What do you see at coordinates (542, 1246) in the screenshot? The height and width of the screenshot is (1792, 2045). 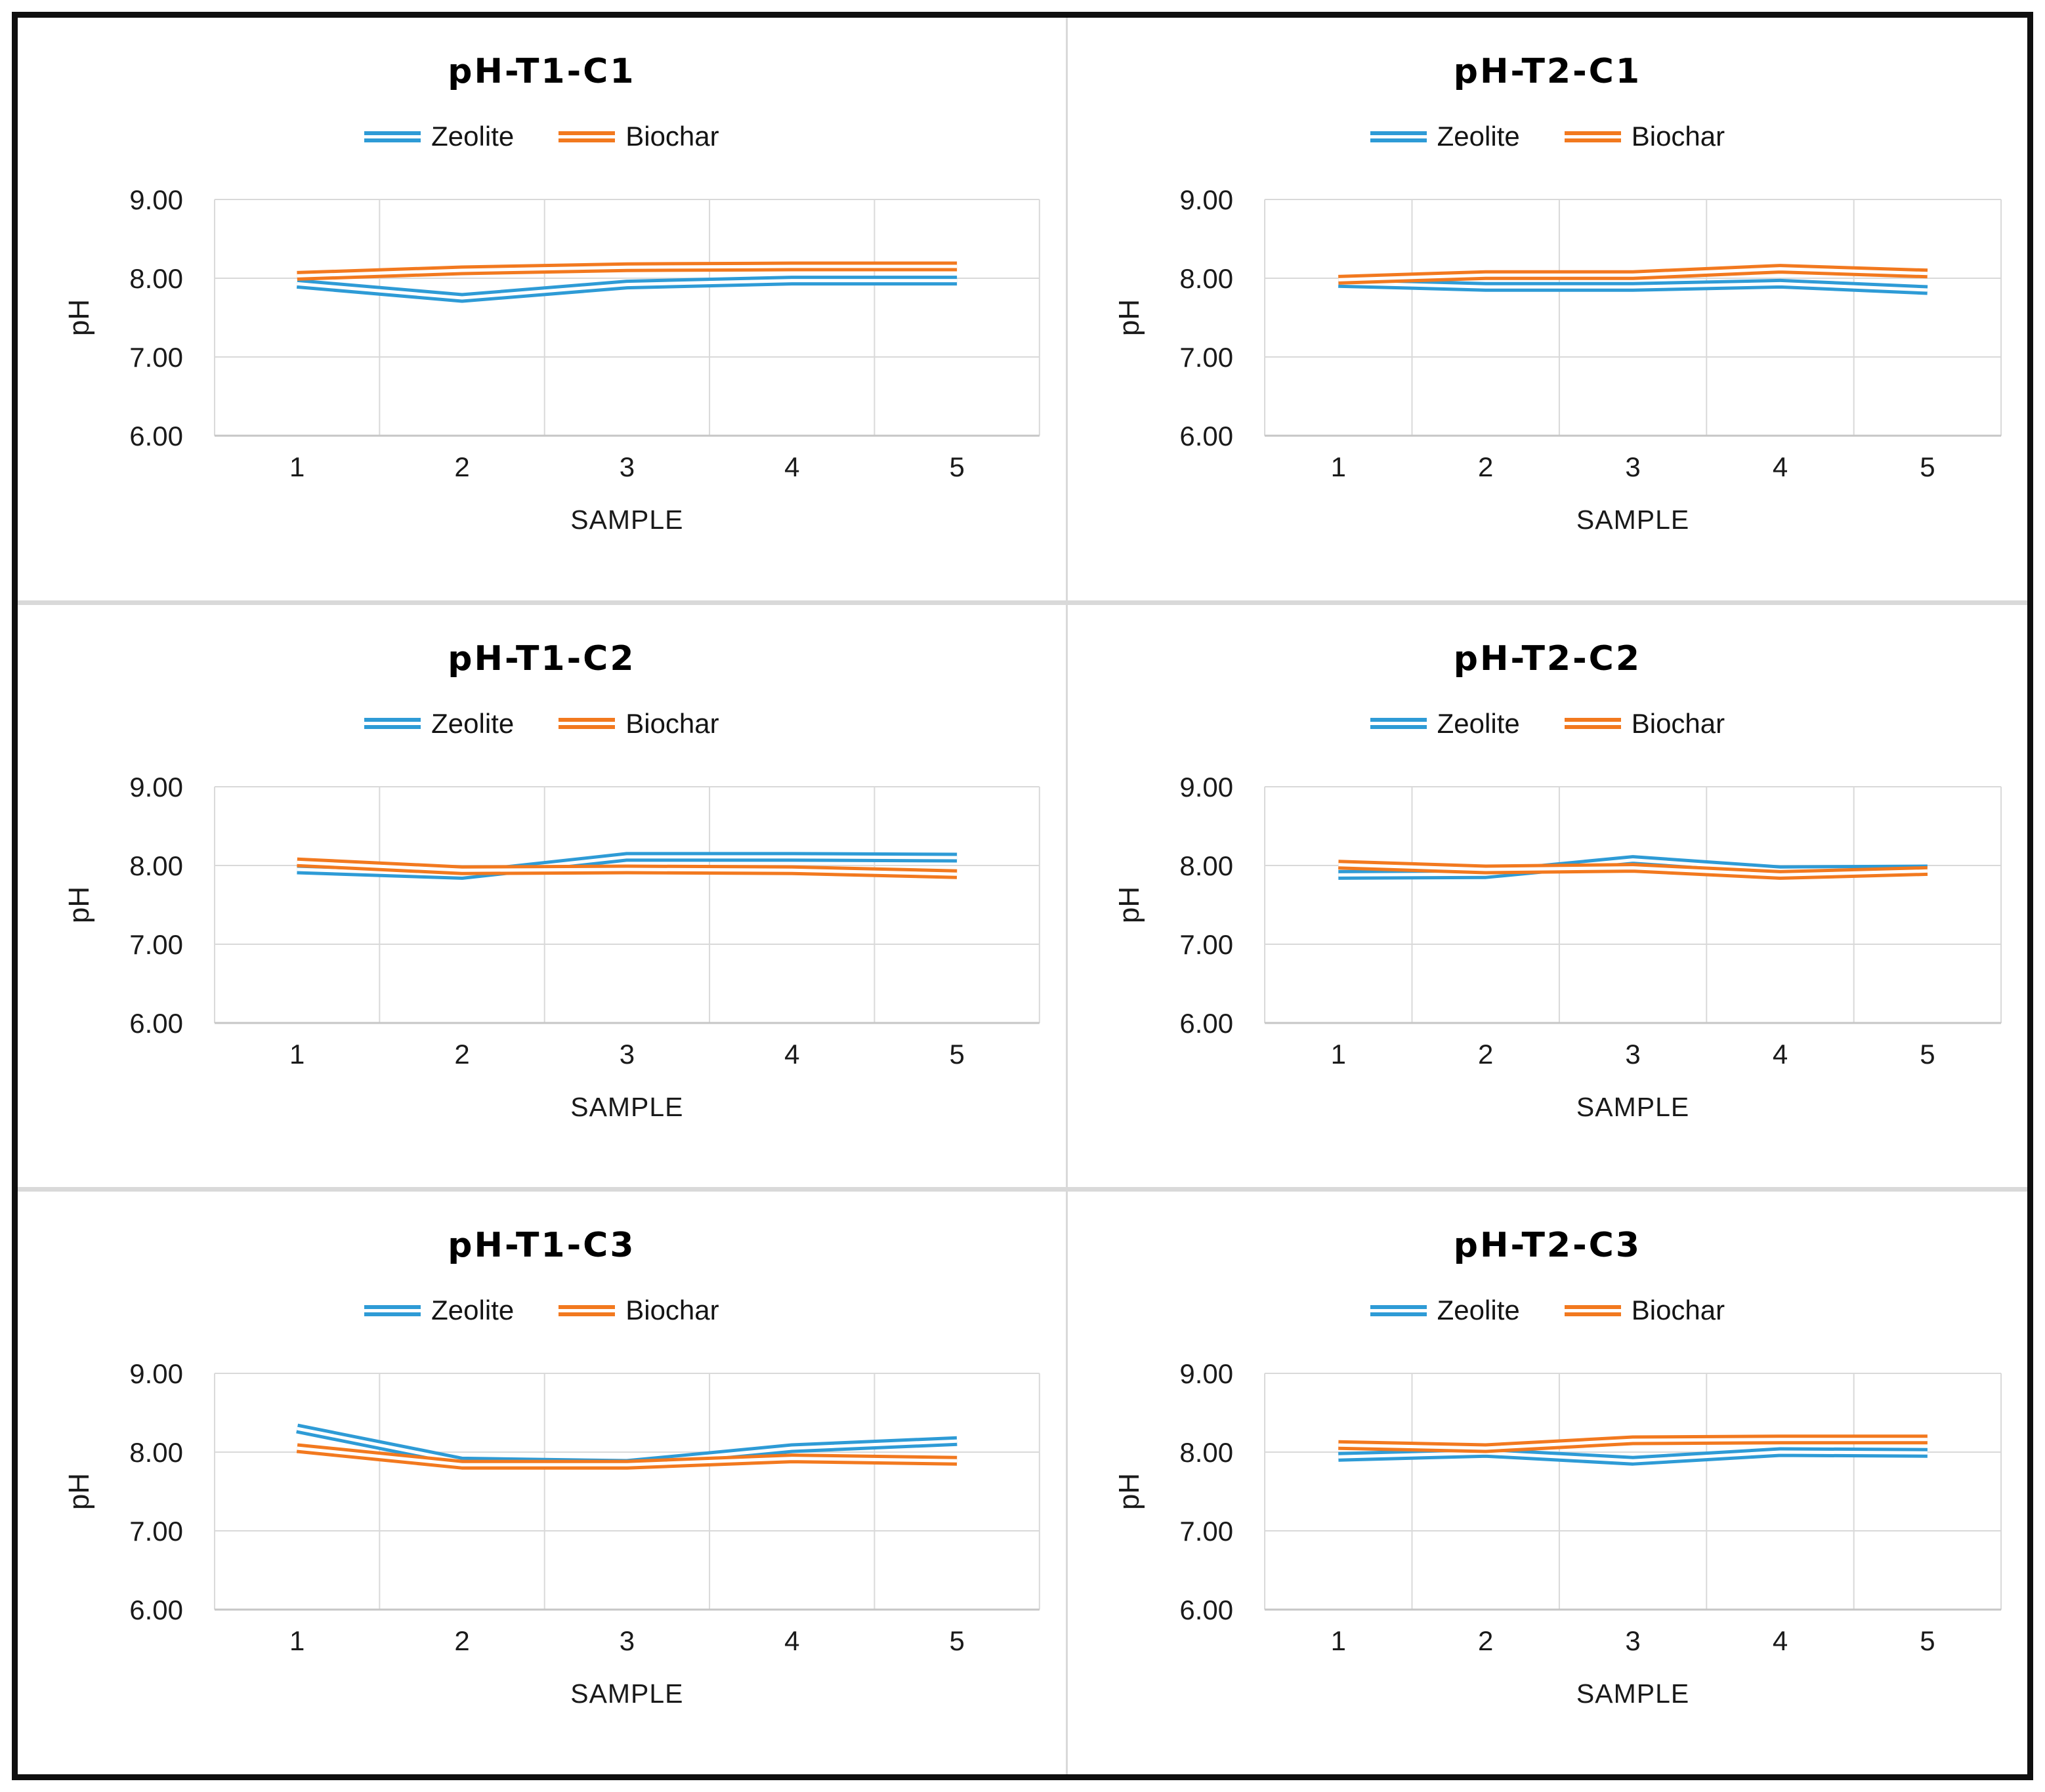 I see `chart-title: pH-T1-C3` at bounding box center [542, 1246].